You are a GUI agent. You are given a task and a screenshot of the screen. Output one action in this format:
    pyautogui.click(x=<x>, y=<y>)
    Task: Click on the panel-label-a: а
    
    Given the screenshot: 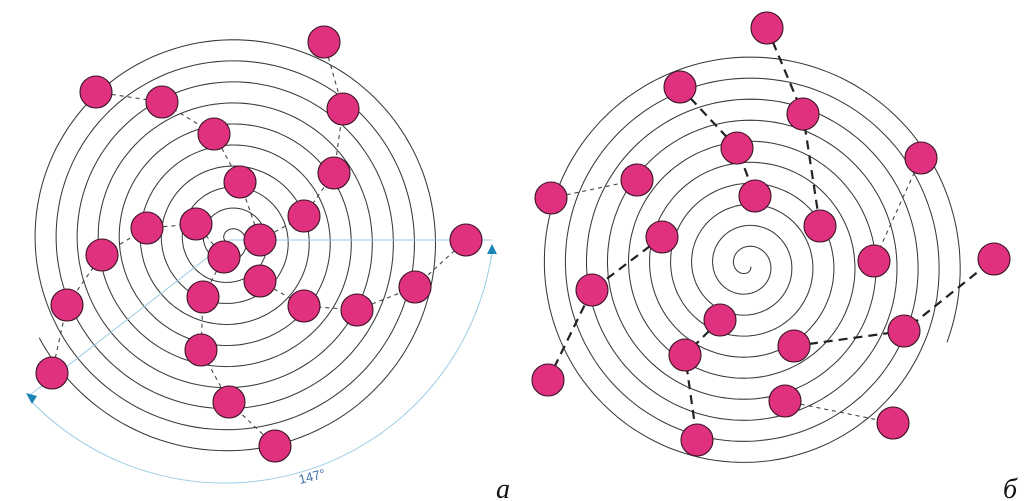 What is the action you would take?
    pyautogui.click(x=503, y=487)
    